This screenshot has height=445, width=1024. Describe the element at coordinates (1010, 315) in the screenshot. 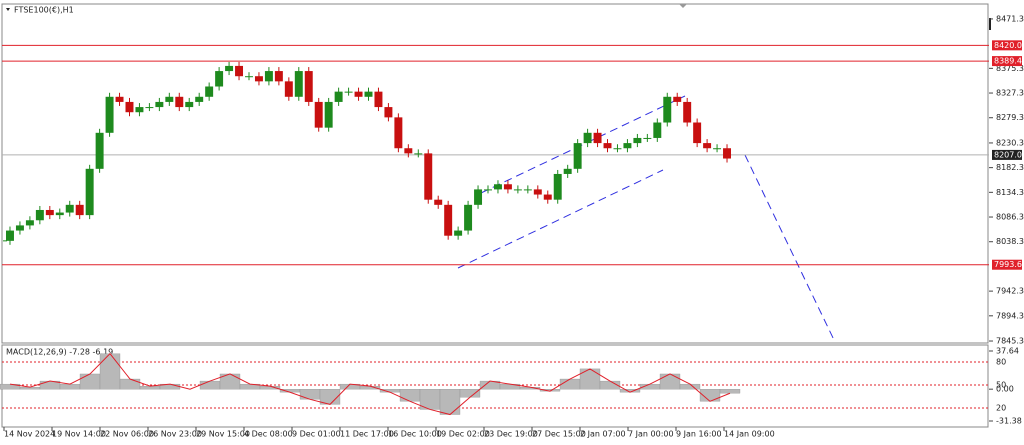

I see `y-tick-label: 7894.3` at that location.